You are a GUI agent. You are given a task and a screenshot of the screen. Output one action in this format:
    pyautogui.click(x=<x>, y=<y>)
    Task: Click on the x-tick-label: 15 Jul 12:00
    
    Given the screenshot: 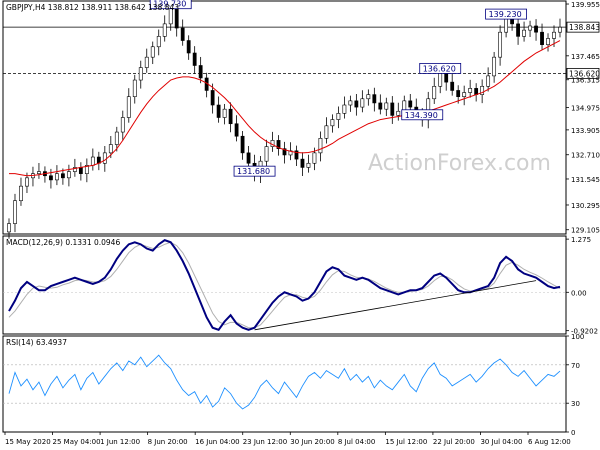 What is the action you would take?
    pyautogui.click(x=406, y=442)
    